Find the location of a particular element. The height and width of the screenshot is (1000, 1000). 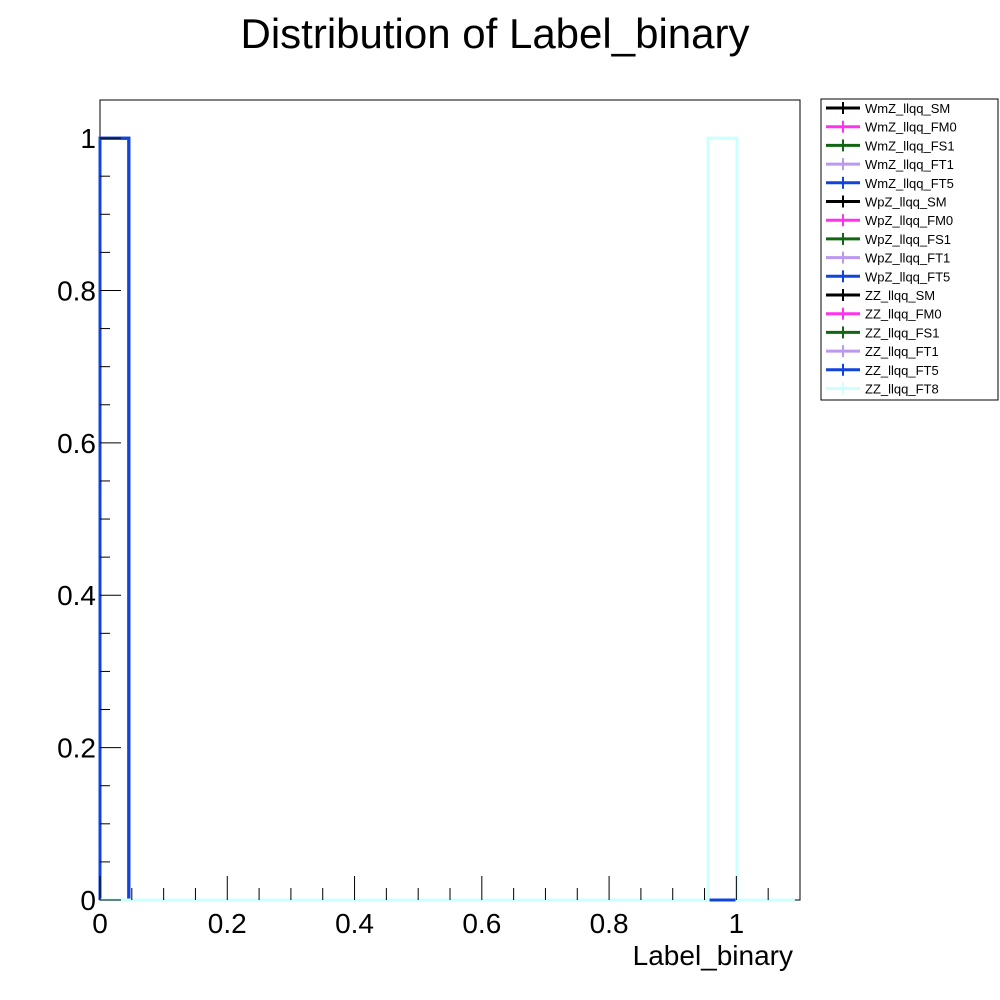

legend-entry: WpZ_llqq_FT1 is located at coordinates (888, 258).